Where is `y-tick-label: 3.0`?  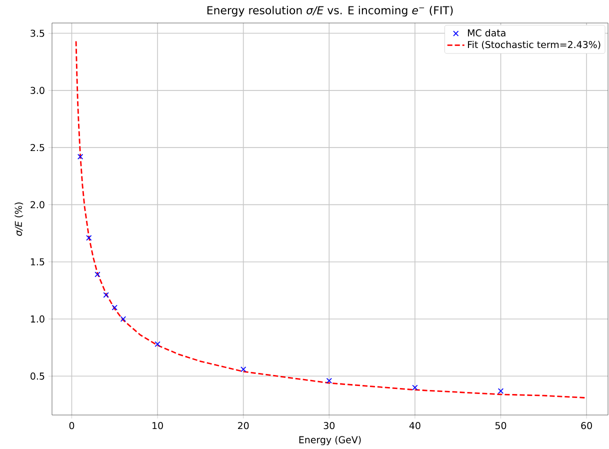 y-tick-label: 3.0 is located at coordinates (37, 90).